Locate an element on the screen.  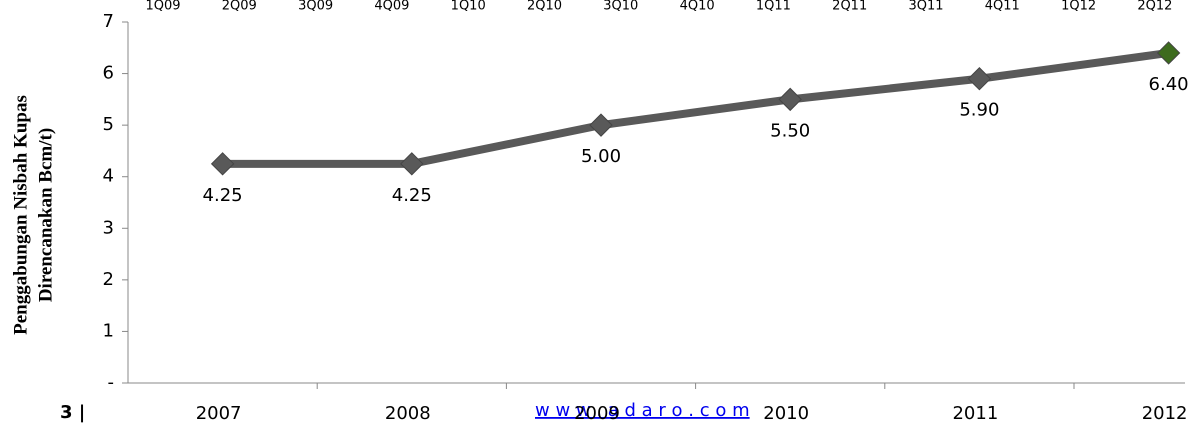
top-x-label: 2Q10 is located at coordinates (544, 7).